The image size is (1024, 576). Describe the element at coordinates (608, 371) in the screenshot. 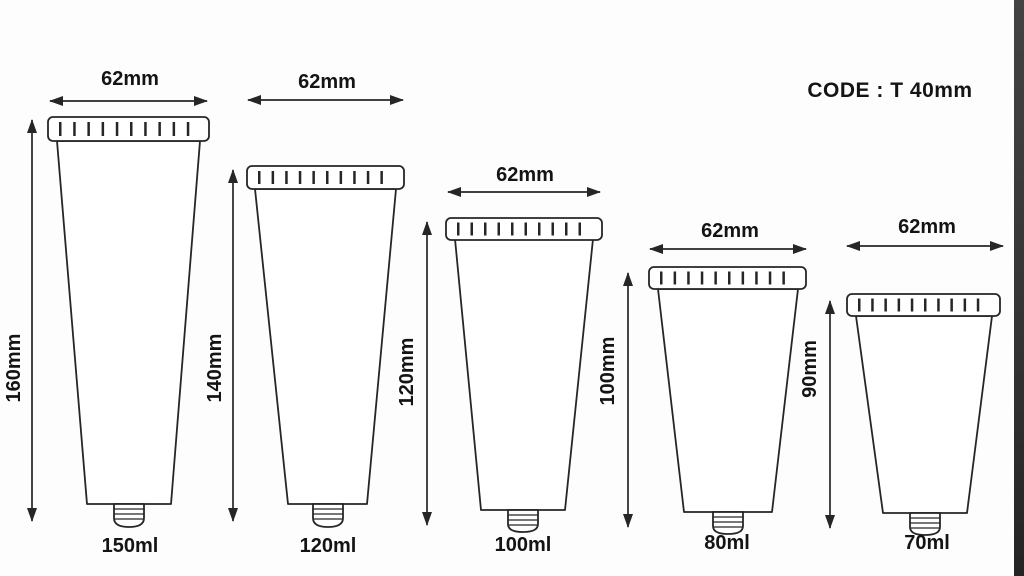

I see `height-dimension-label: 100mm` at that location.